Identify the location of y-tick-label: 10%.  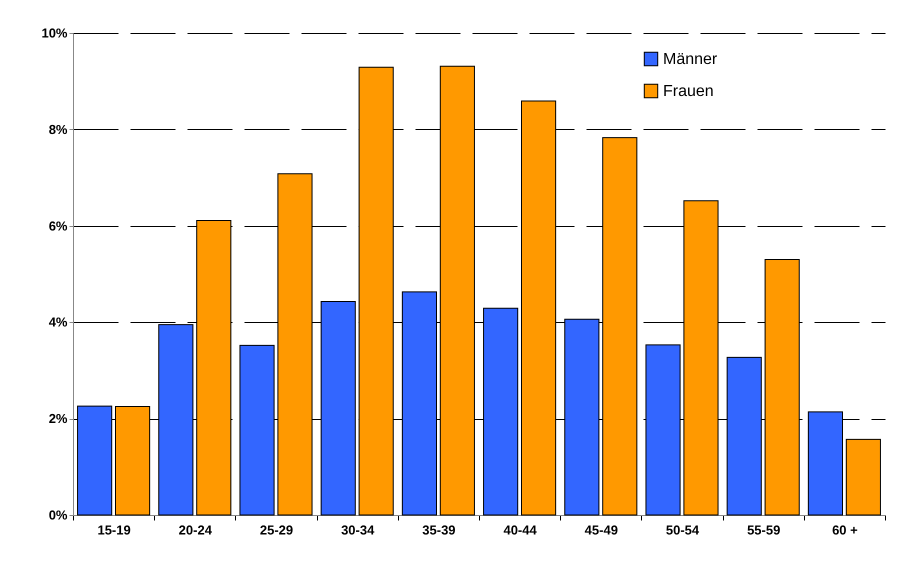
(54, 33).